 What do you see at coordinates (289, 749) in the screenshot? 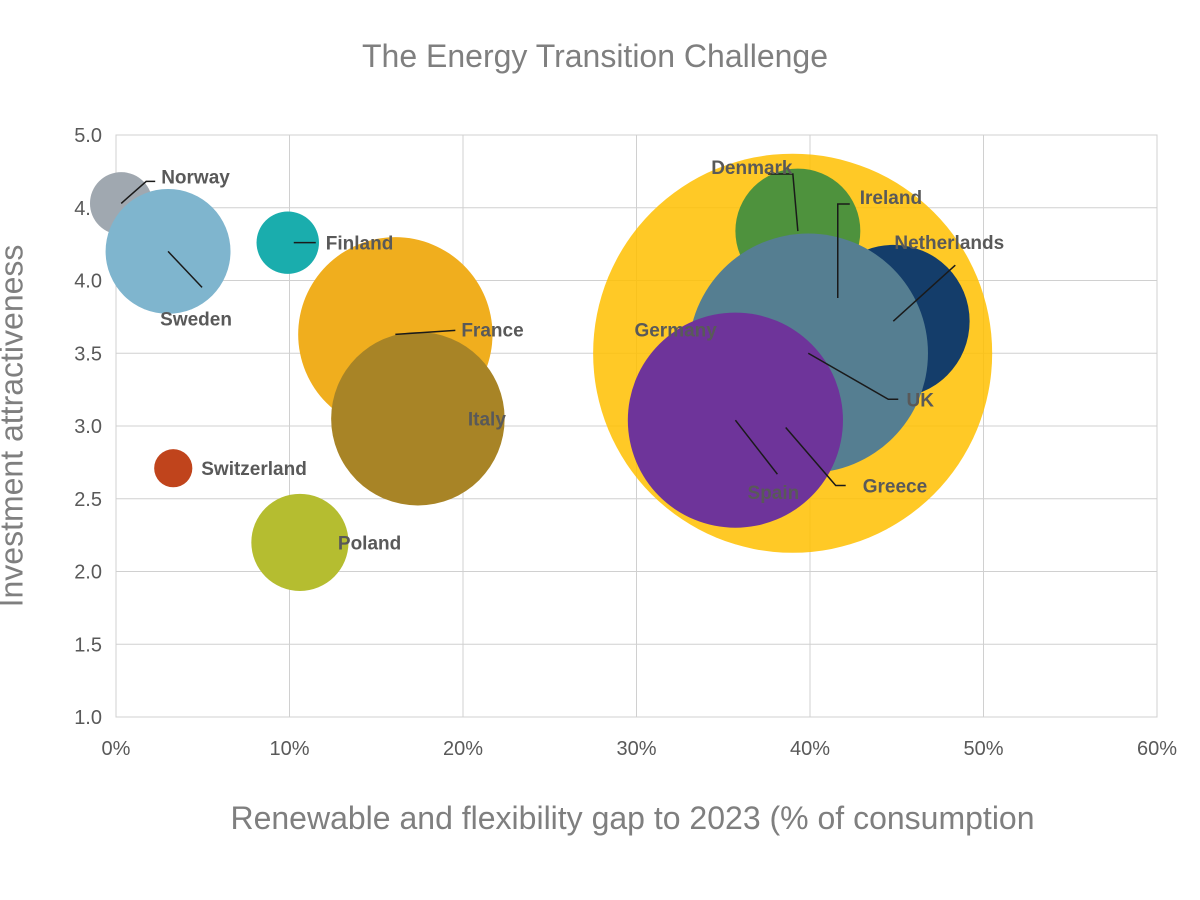
I see `x-tick-label: 10%` at bounding box center [289, 749].